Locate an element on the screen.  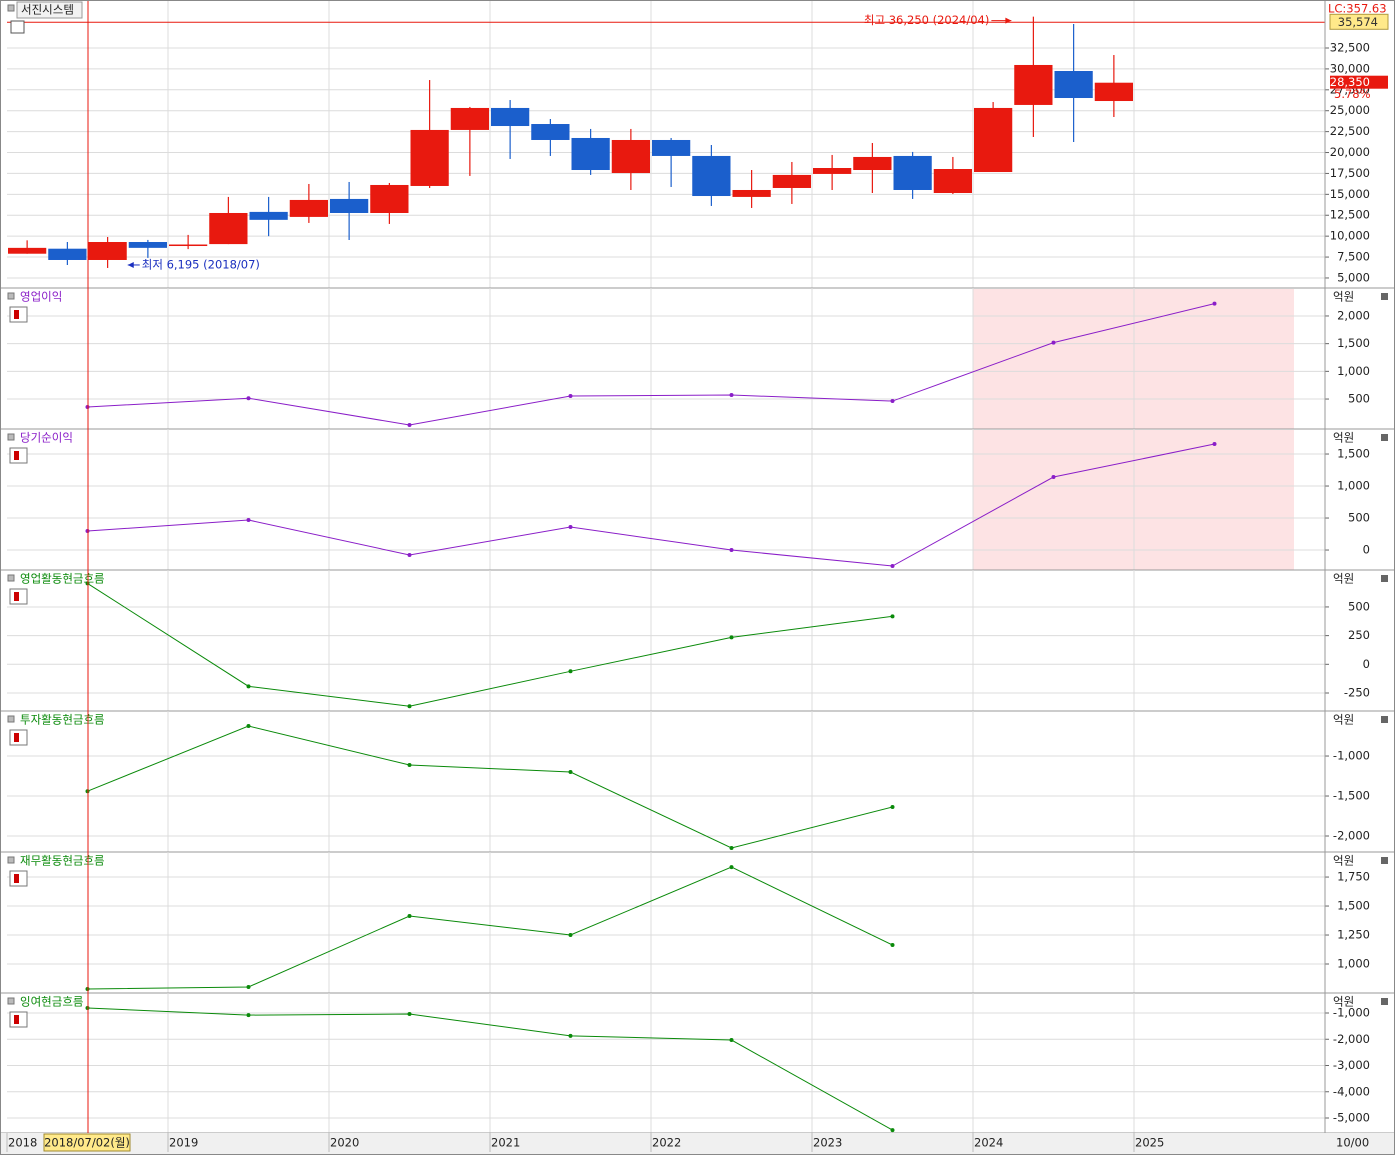
y-tick-label: -1,000 is located at coordinates (1351, 1013).